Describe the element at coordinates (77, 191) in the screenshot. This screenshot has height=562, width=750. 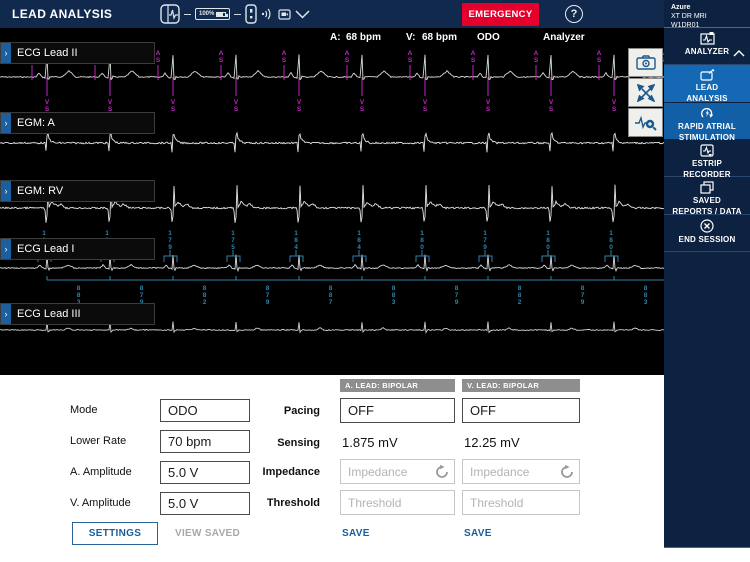
I see `trace-label-egm-rv: › EGM: RV` at that location.